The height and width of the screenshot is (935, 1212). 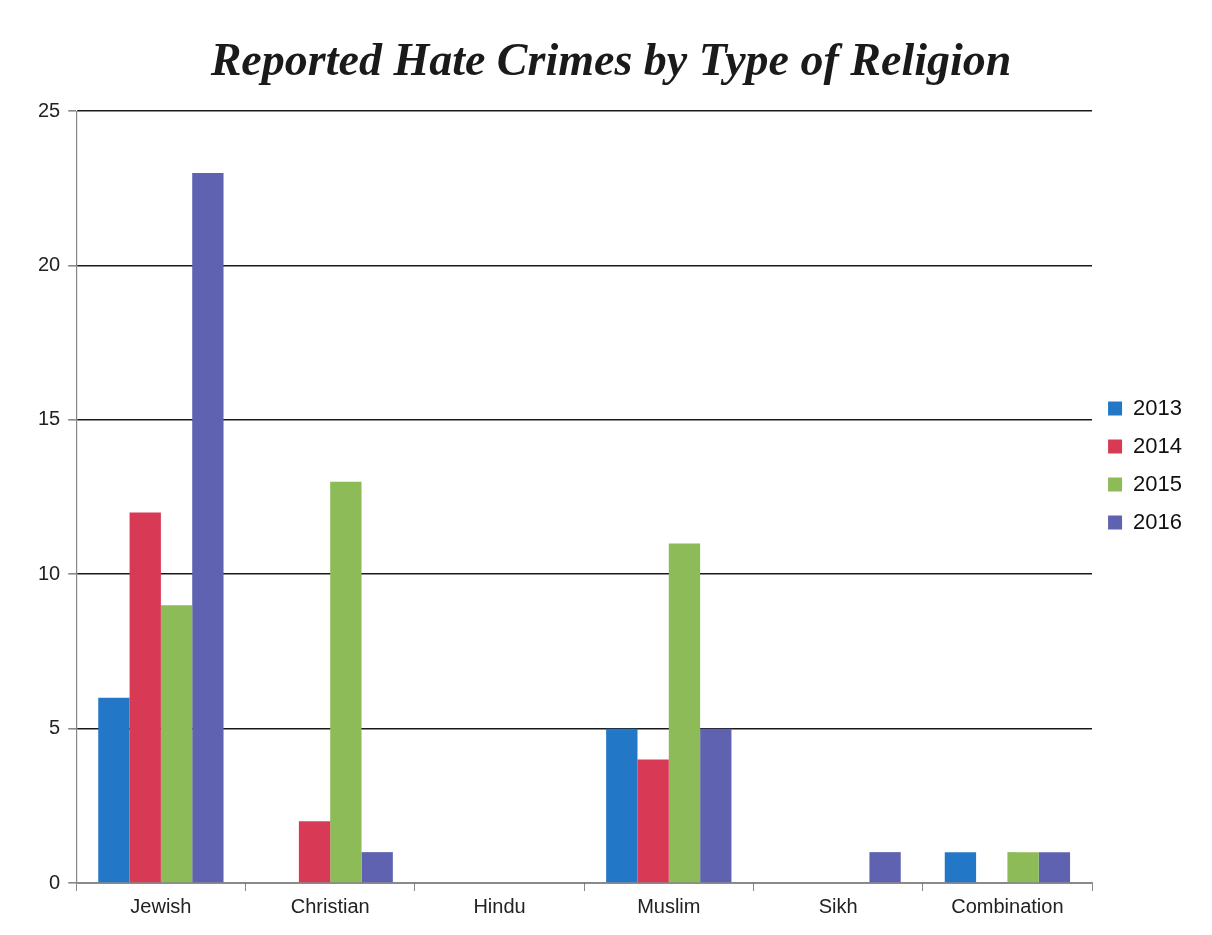 What do you see at coordinates (49, 264) in the screenshot?
I see `y-tick-label: 20` at bounding box center [49, 264].